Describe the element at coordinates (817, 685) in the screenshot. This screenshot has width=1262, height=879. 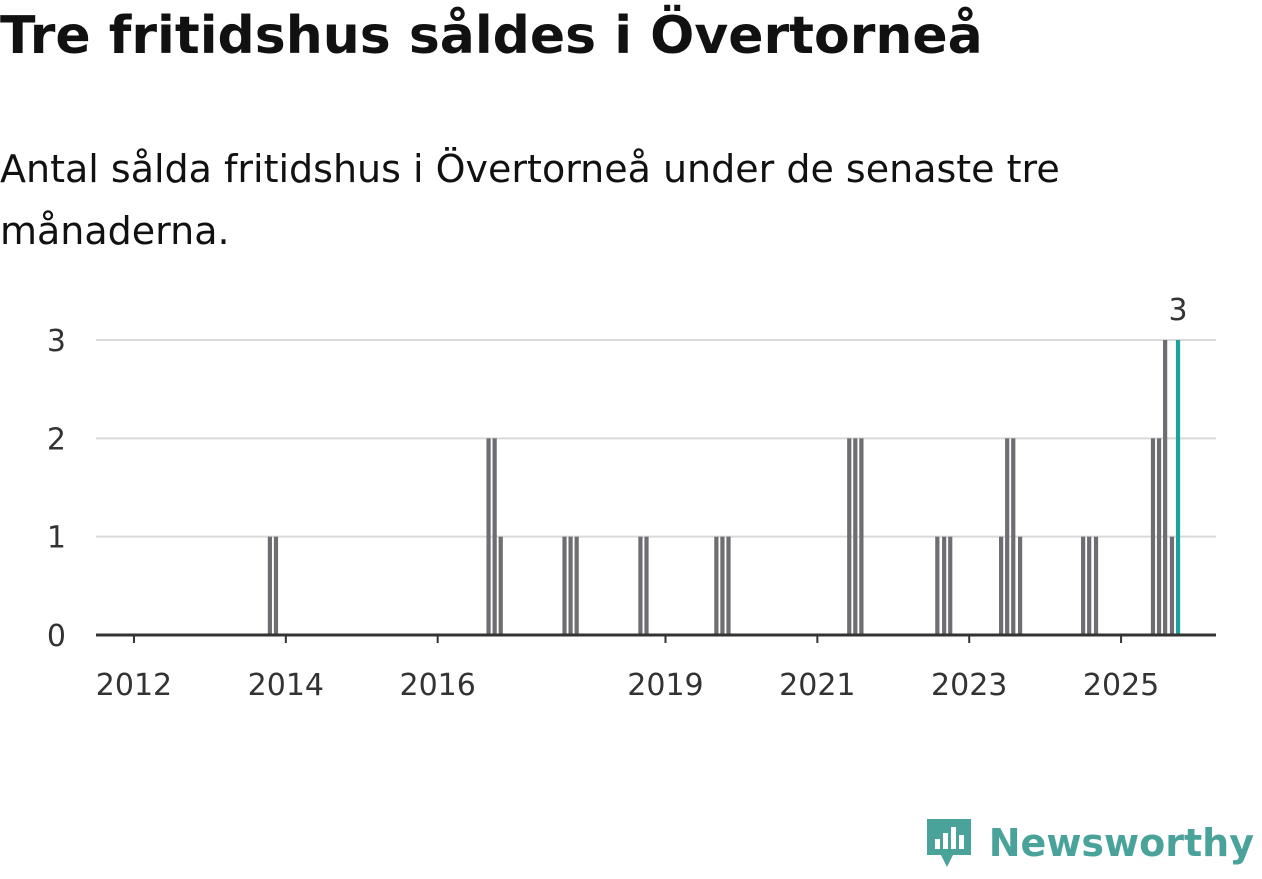
I see `x-tick-label: 2021` at that location.